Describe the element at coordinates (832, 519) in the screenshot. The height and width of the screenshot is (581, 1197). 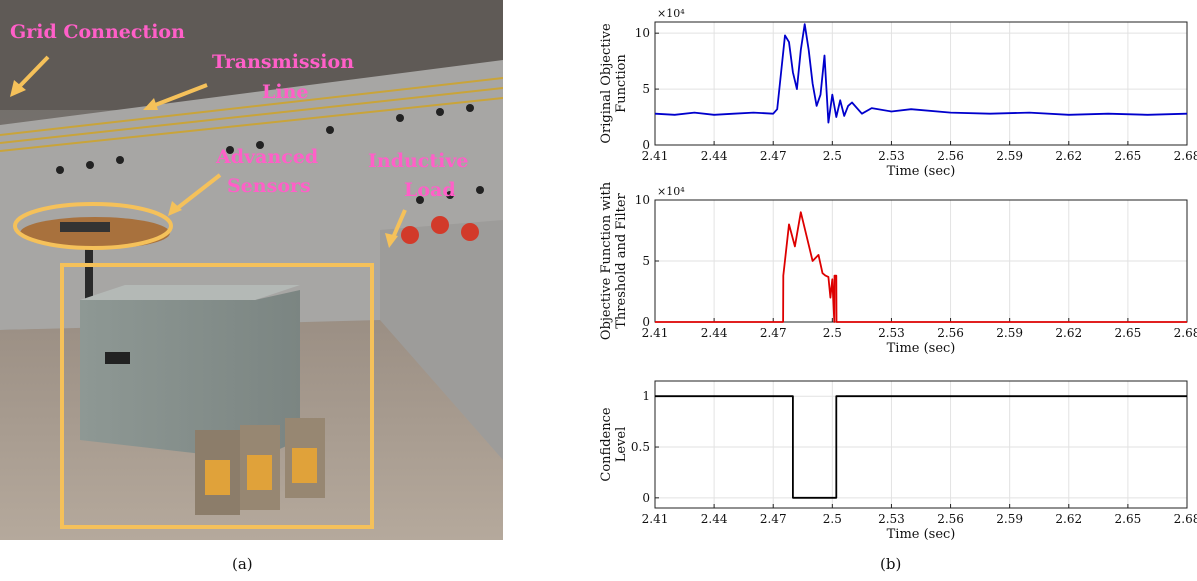
I see `chart3-xtick-label-3: 2.5` at that location.